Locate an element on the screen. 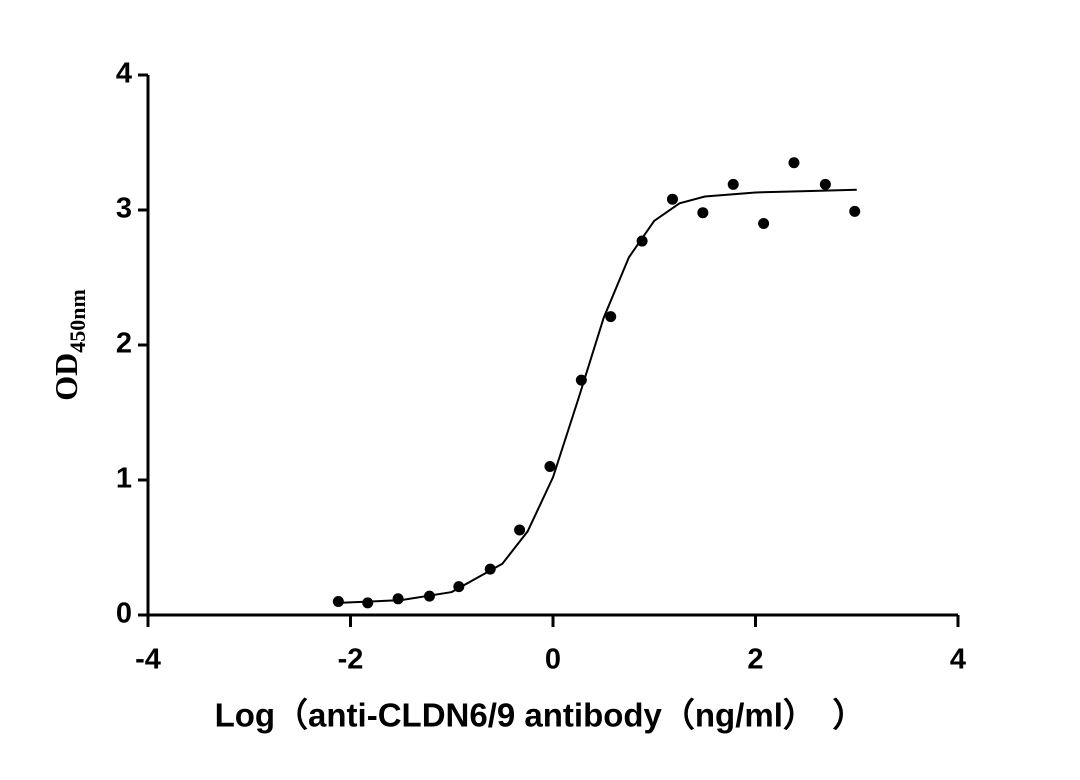  y-tick-label: 3 is located at coordinates (124, 209).